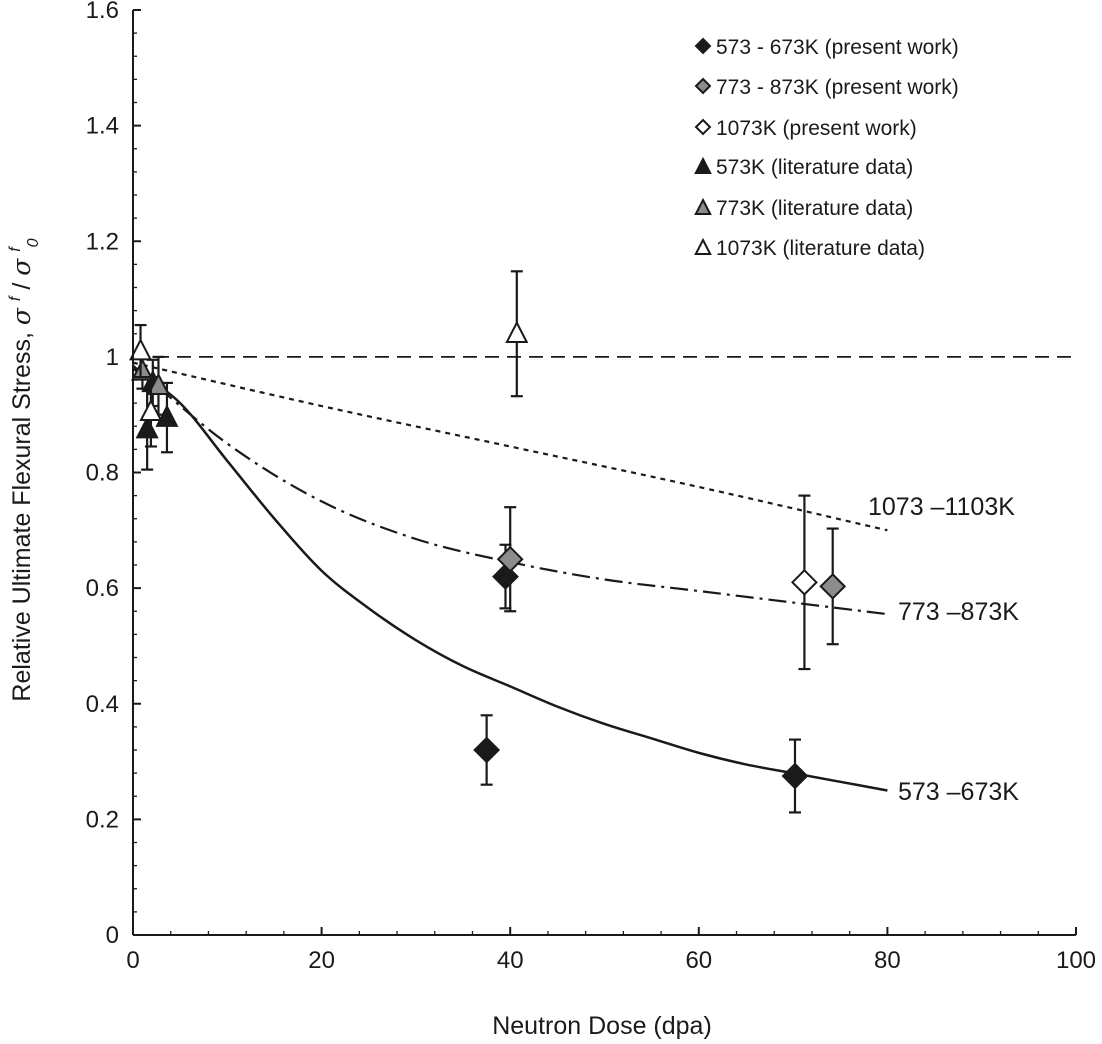 This screenshot has width=1102, height=1044. I want to click on curve-label-1073: 1073 –1103K, so click(941, 507).